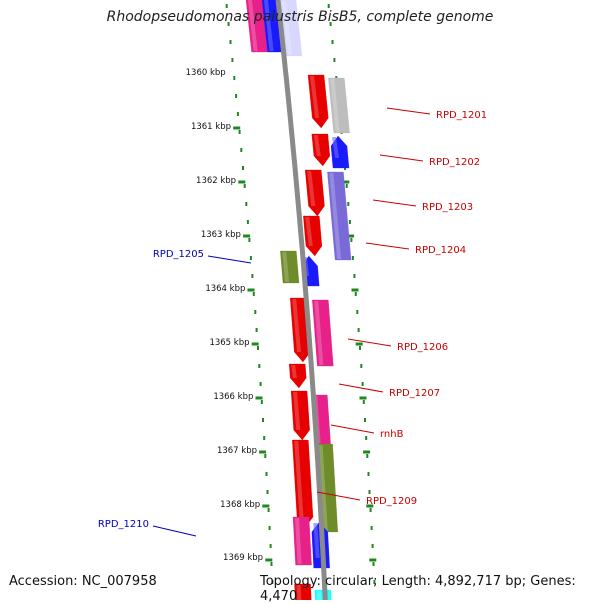 The height and width of the screenshot is (604, 600). I want to click on scale-label: 1367 kbp, so click(237, 451).